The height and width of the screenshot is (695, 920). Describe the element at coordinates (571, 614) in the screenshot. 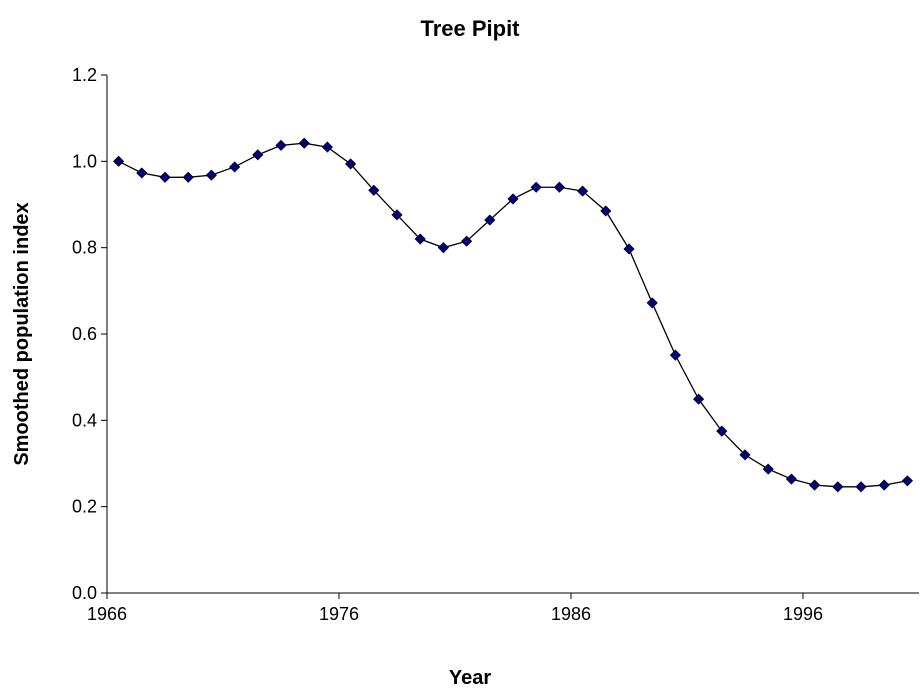

I see `x-tick-label: 1986` at that location.